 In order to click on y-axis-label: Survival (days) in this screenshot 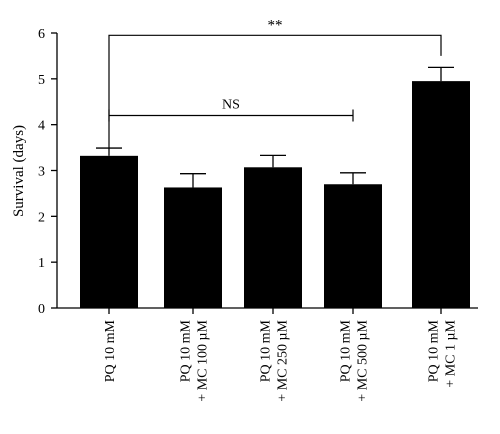, I will do `click(19, 171)`.